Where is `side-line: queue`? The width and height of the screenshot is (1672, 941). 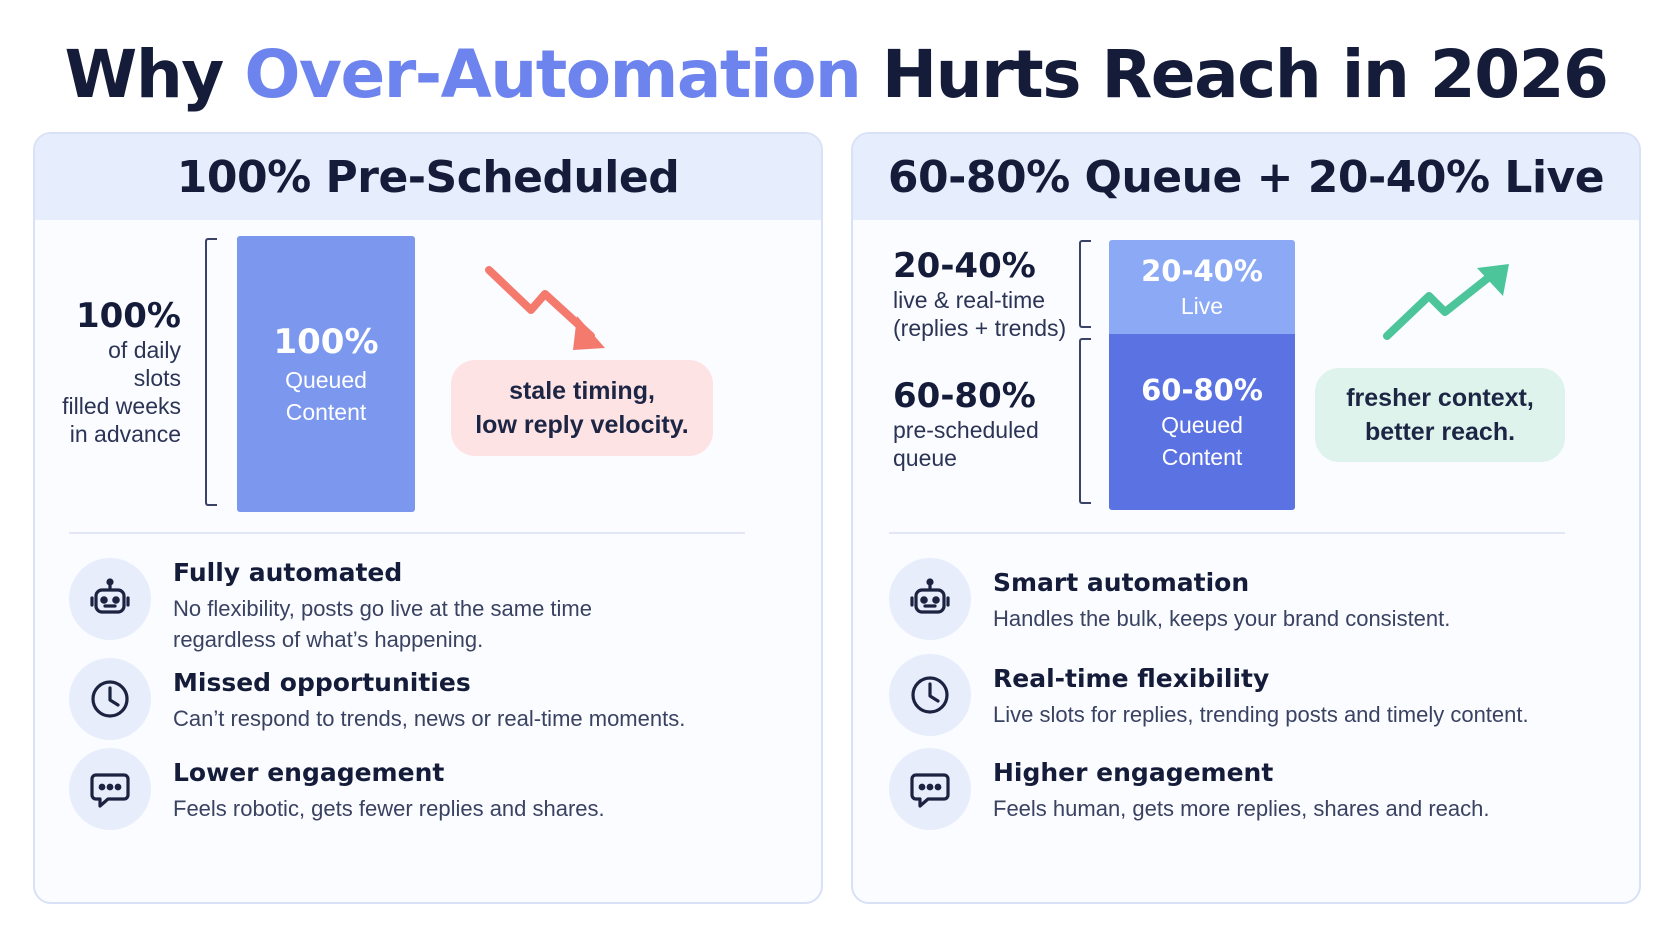
side-line: queue is located at coordinates (925, 458).